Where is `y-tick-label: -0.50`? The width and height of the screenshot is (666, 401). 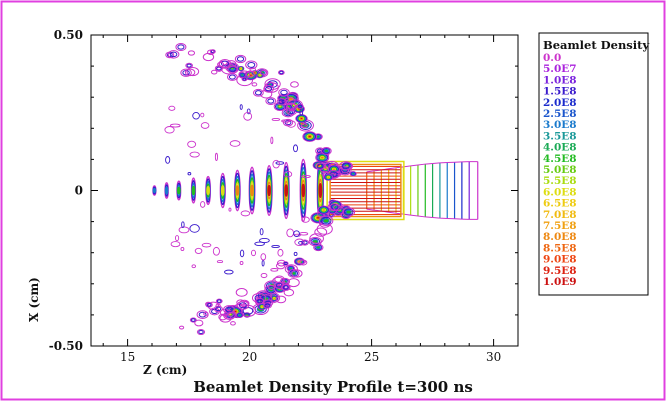
y-tick-label: -0.50 is located at coordinates (66, 346).